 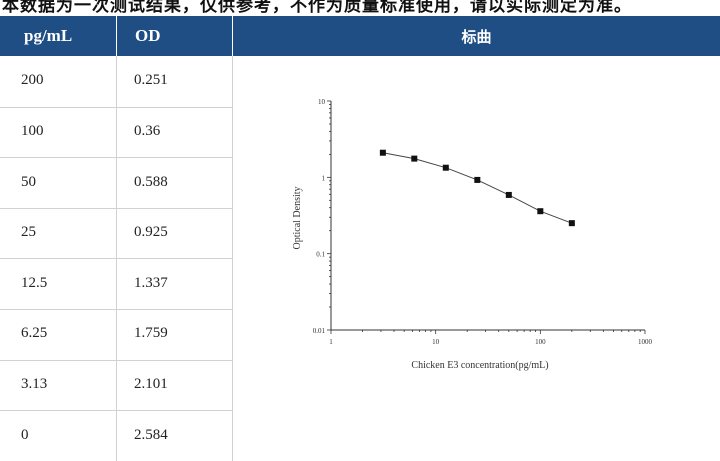 I want to click on header-concentration: pg/mL, so click(x=58, y=36).